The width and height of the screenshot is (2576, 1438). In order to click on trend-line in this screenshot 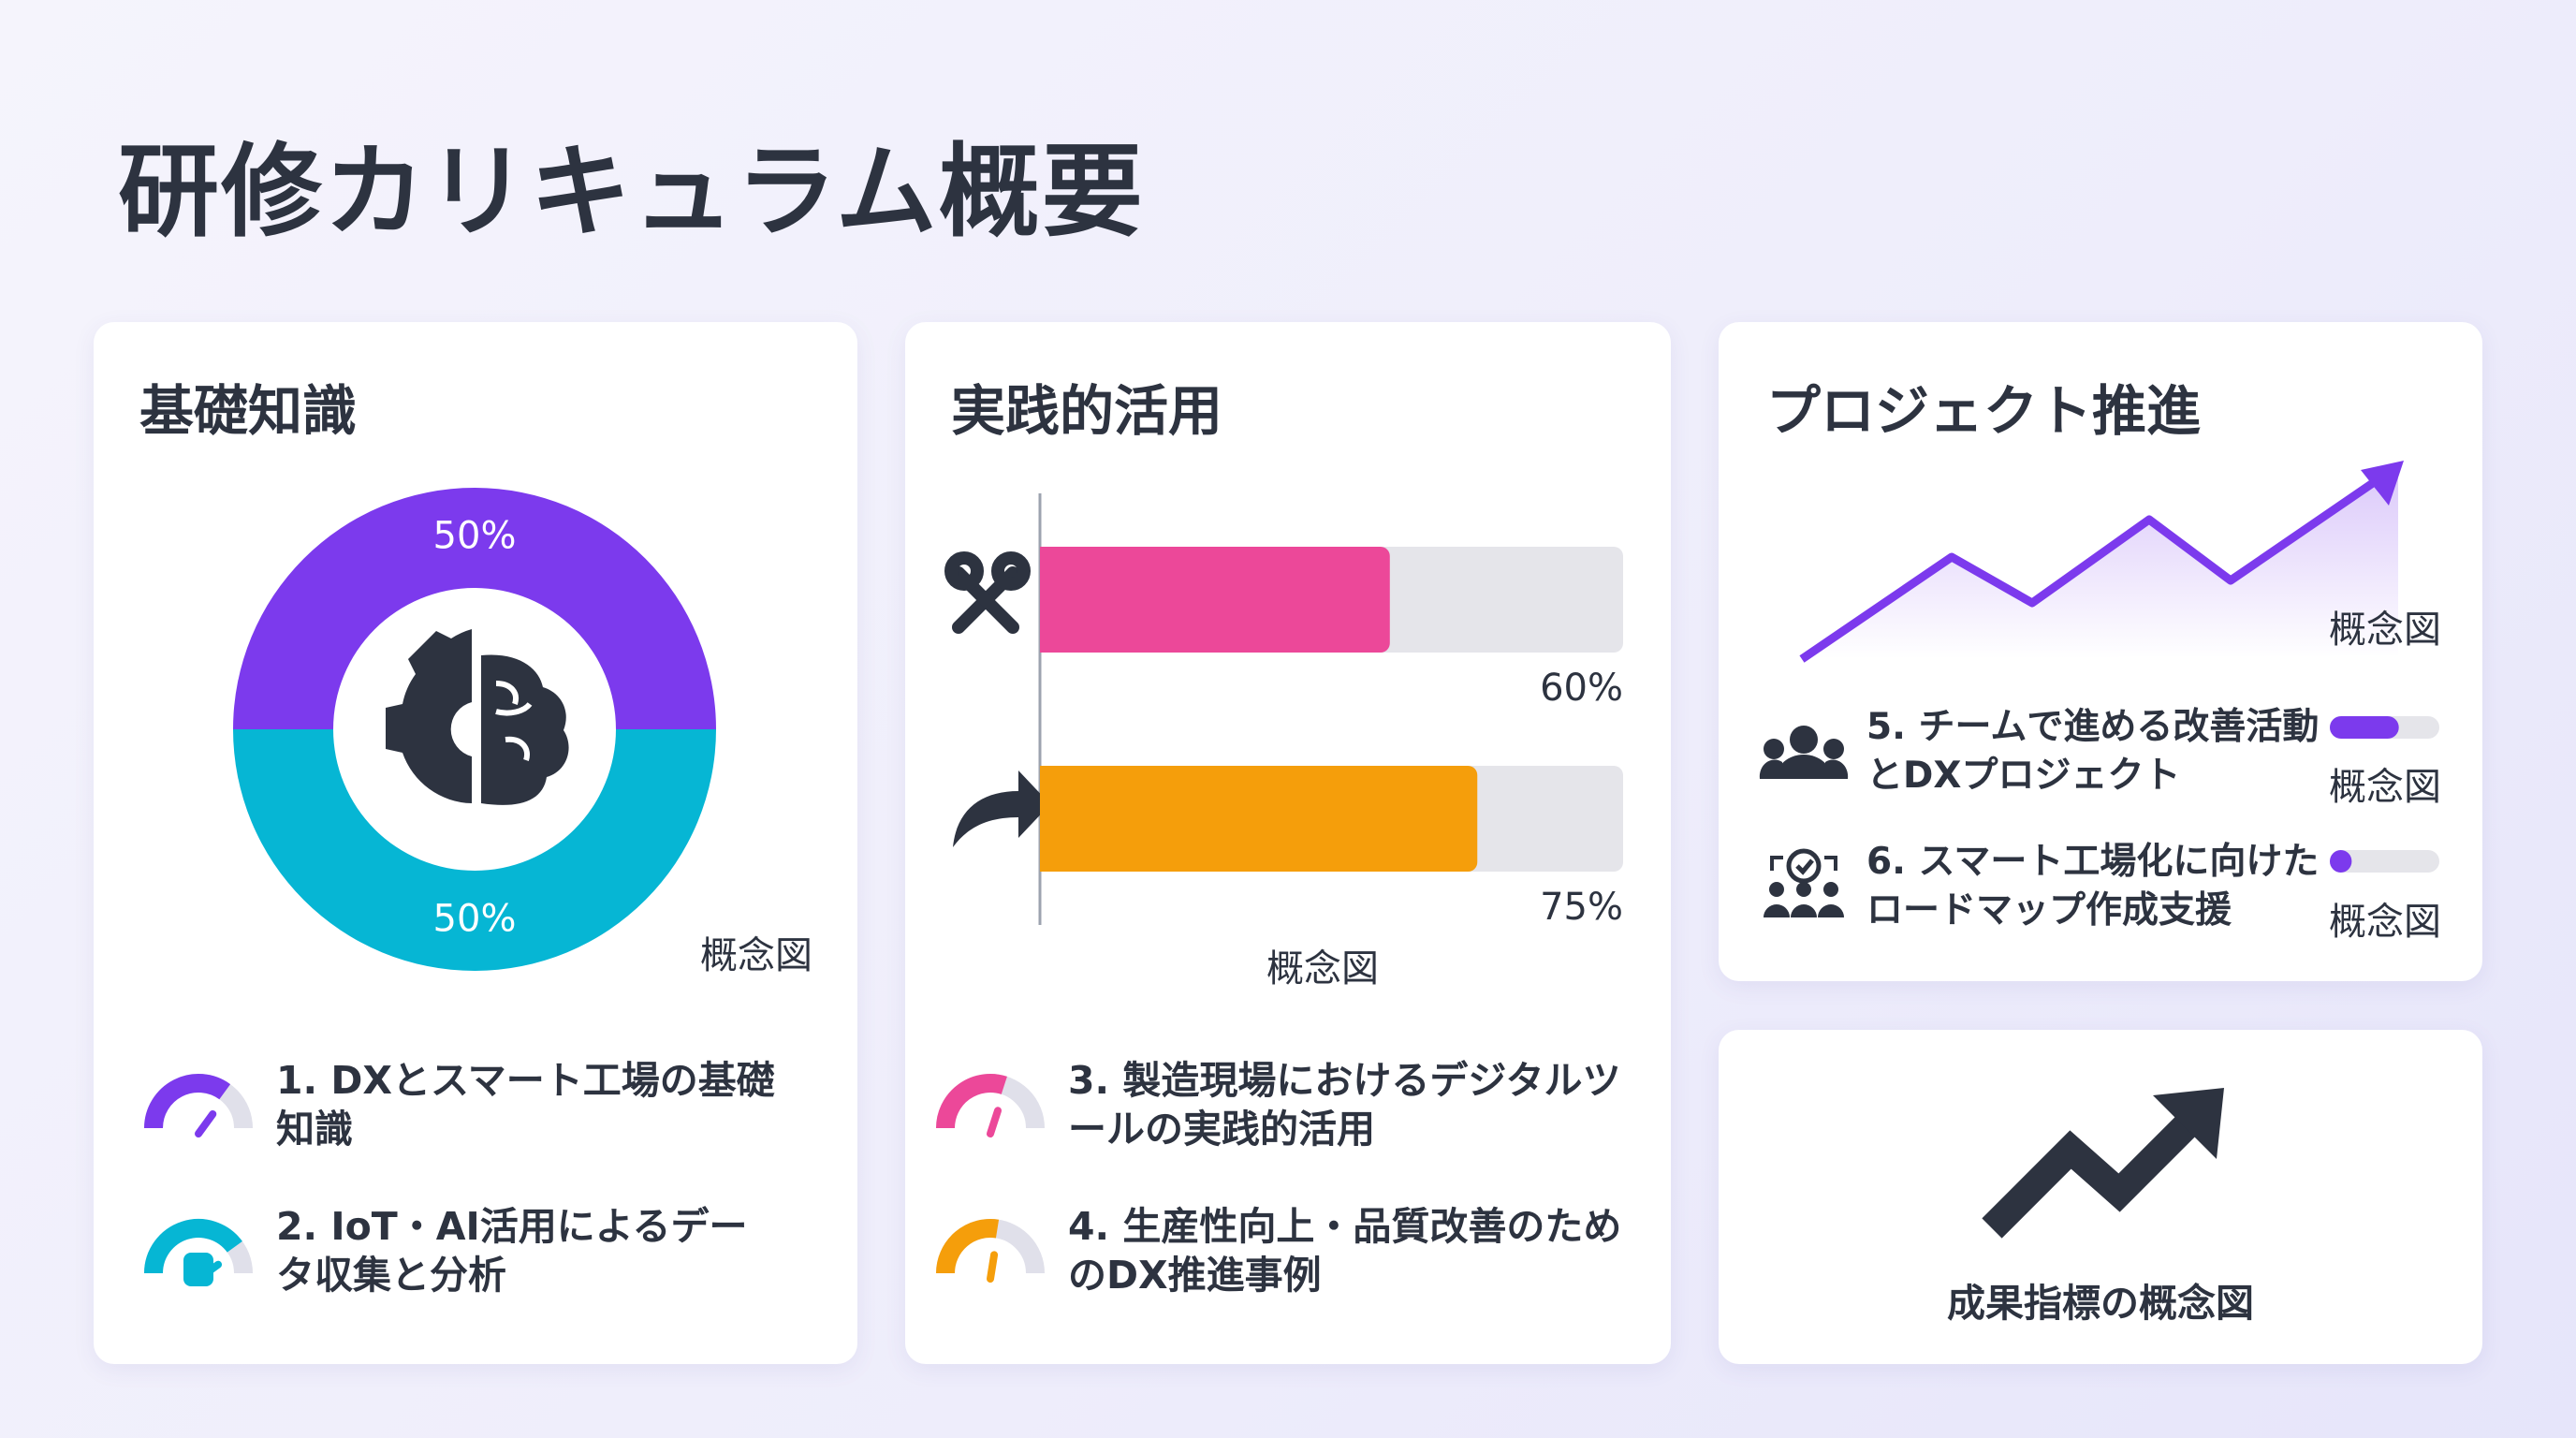, I will do `click(2093, 567)`.